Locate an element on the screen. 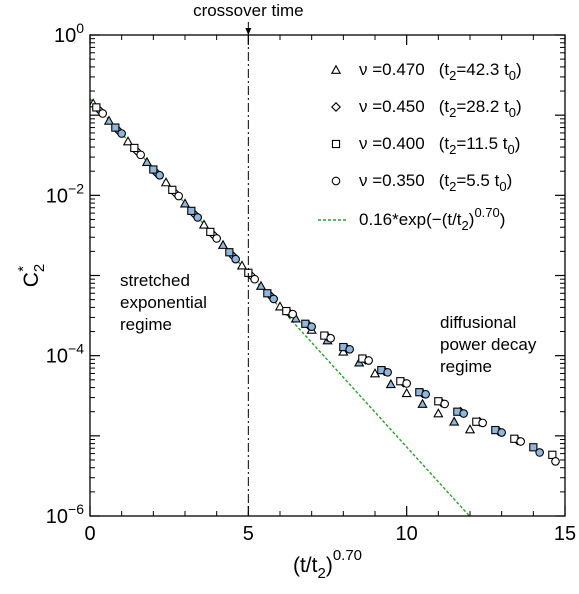 This screenshot has height=594, width=579. y-tick-exponent: −6 is located at coordinates (76, 509).